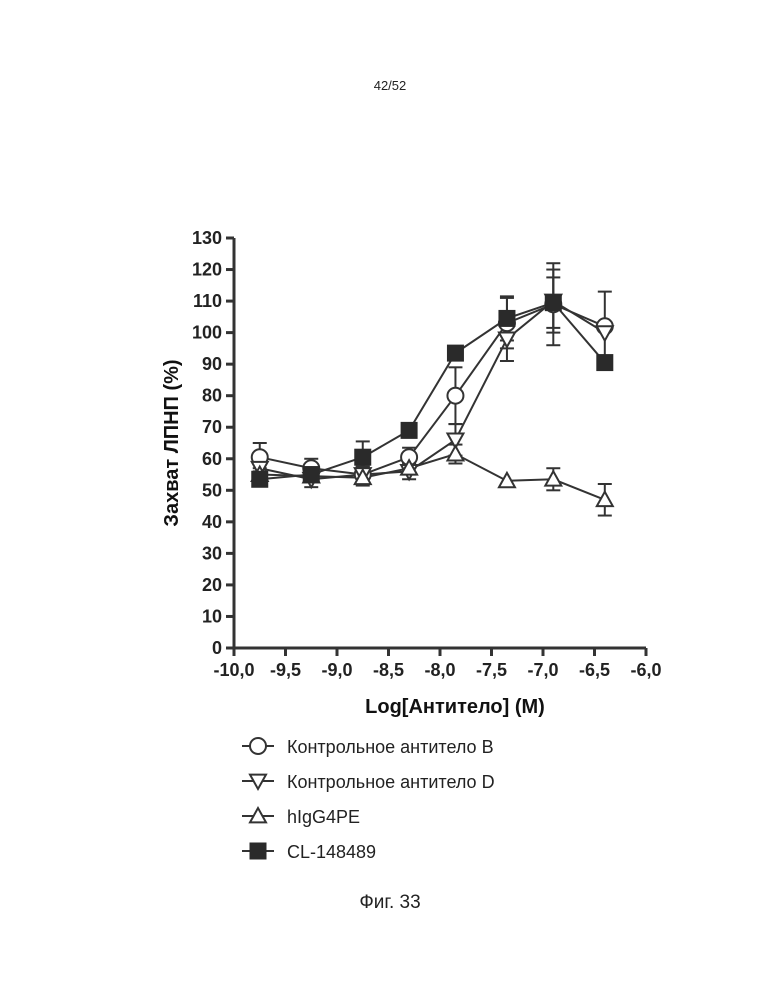  I want to click on y-tick-label: 50, so click(212, 490).